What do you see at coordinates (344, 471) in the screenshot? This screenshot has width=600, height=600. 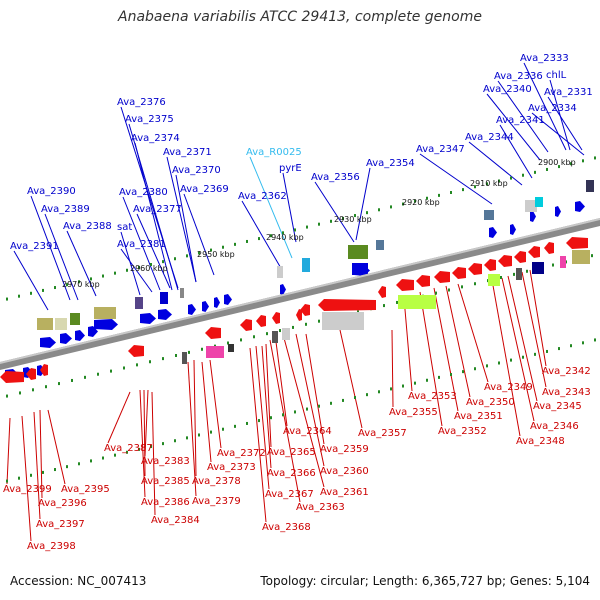 I see `reverse-gene-label: Ava_2360` at bounding box center [344, 471].